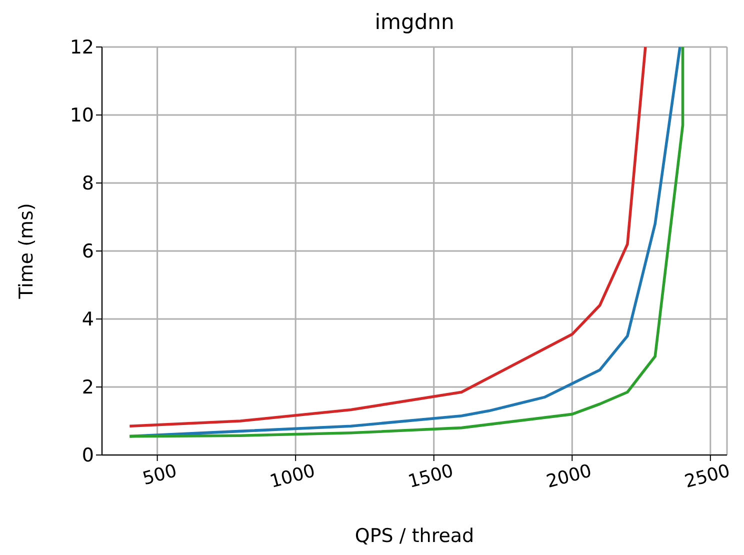 The height and width of the screenshot is (555, 744). I want to click on x-axis-title: QPS / thread, so click(414, 536).